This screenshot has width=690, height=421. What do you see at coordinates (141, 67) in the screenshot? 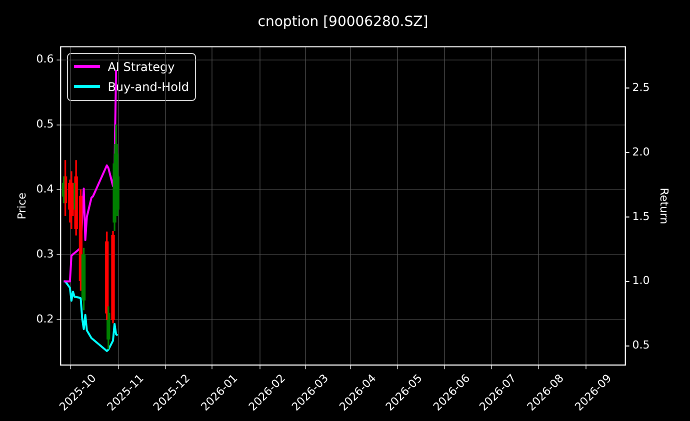
I see `legend-label: AI Strategy` at bounding box center [141, 67].